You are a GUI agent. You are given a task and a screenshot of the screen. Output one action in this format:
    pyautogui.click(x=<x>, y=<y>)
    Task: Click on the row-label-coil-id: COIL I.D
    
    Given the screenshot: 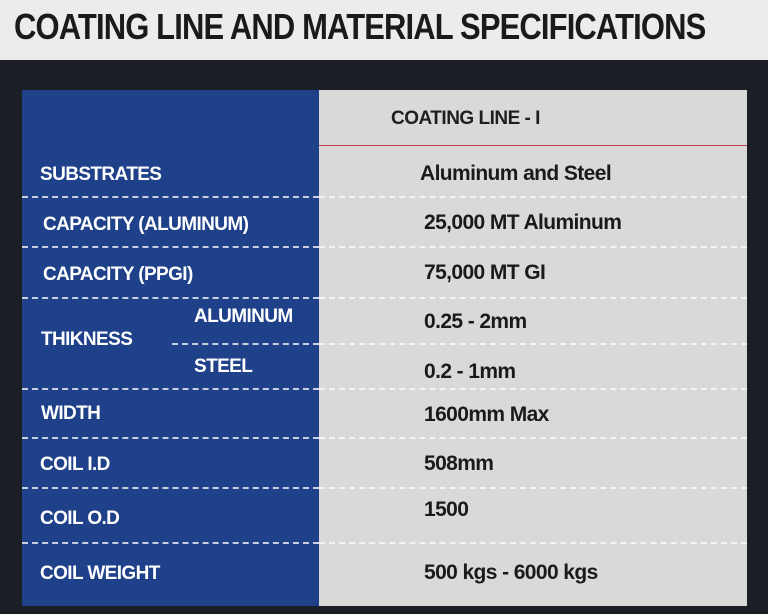 What is the action you would take?
    pyautogui.click(x=75, y=464)
    